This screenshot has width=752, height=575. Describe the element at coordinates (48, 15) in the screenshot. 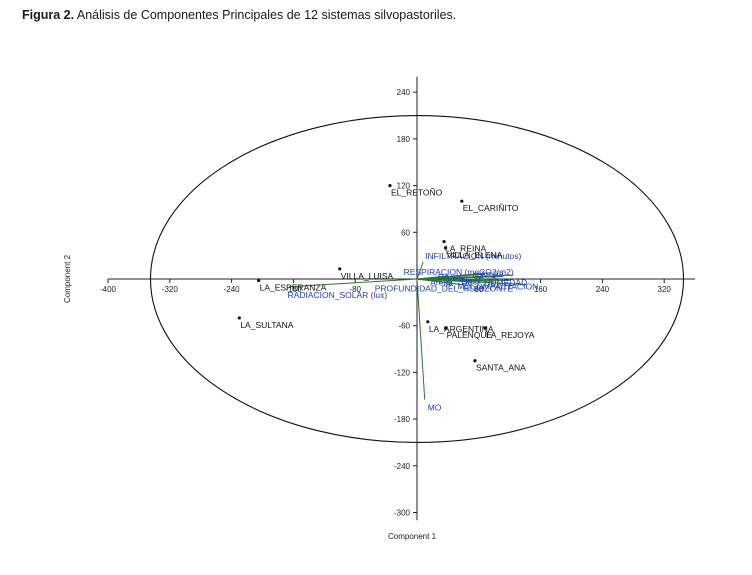

I see `figure-caption-label: Figura 2.` at that location.